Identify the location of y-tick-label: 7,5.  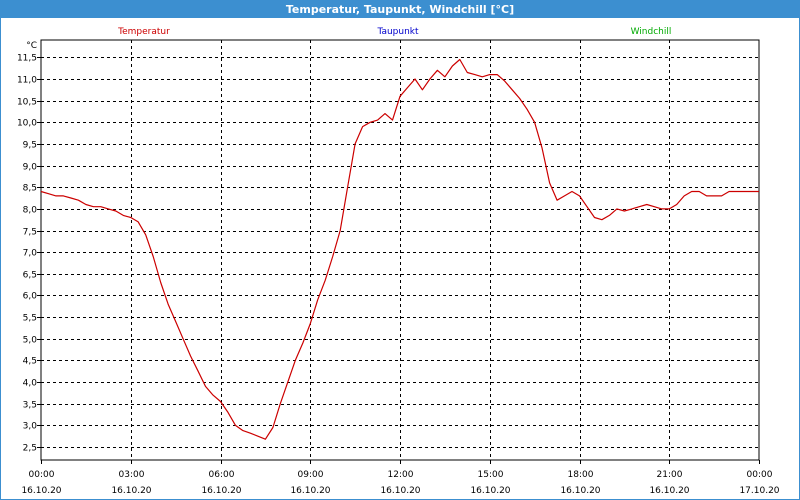
(30, 233).